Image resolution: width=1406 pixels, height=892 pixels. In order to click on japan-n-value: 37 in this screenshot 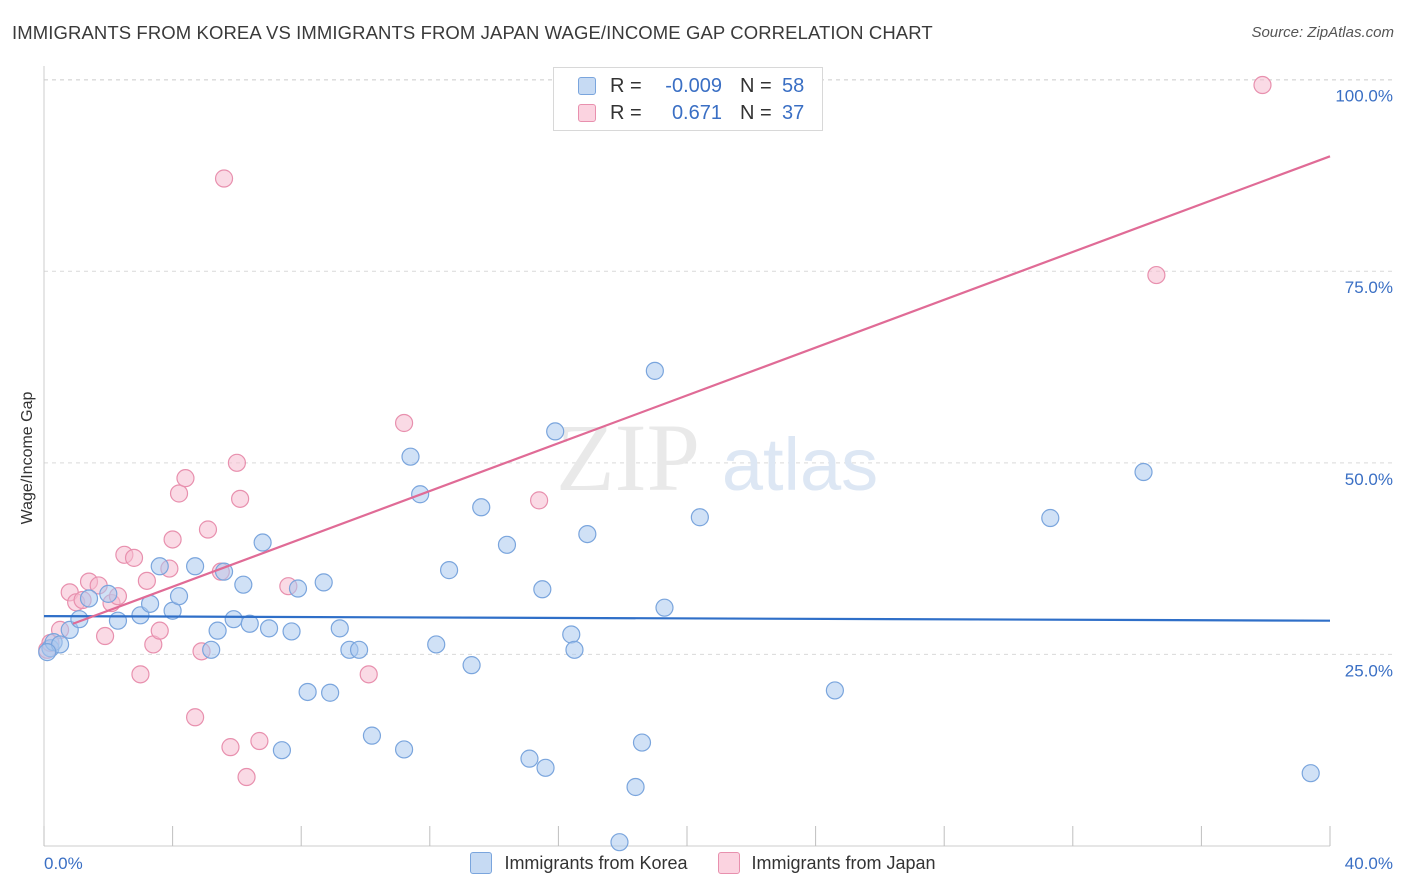, I will do `click(793, 112)`.